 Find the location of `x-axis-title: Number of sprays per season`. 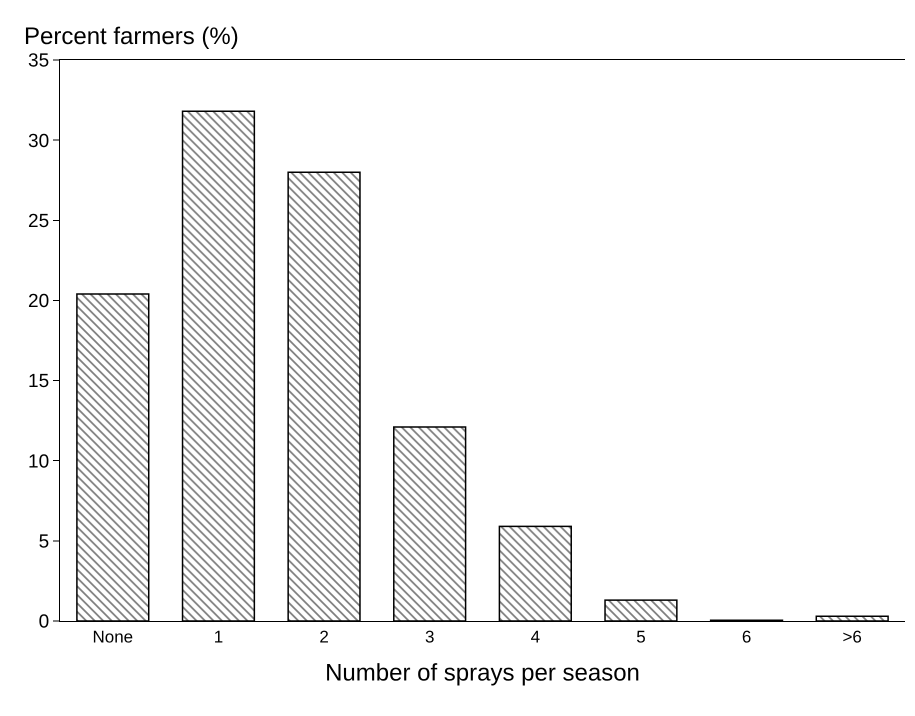

x-axis-title: Number of sprays per season is located at coordinates (482, 673).